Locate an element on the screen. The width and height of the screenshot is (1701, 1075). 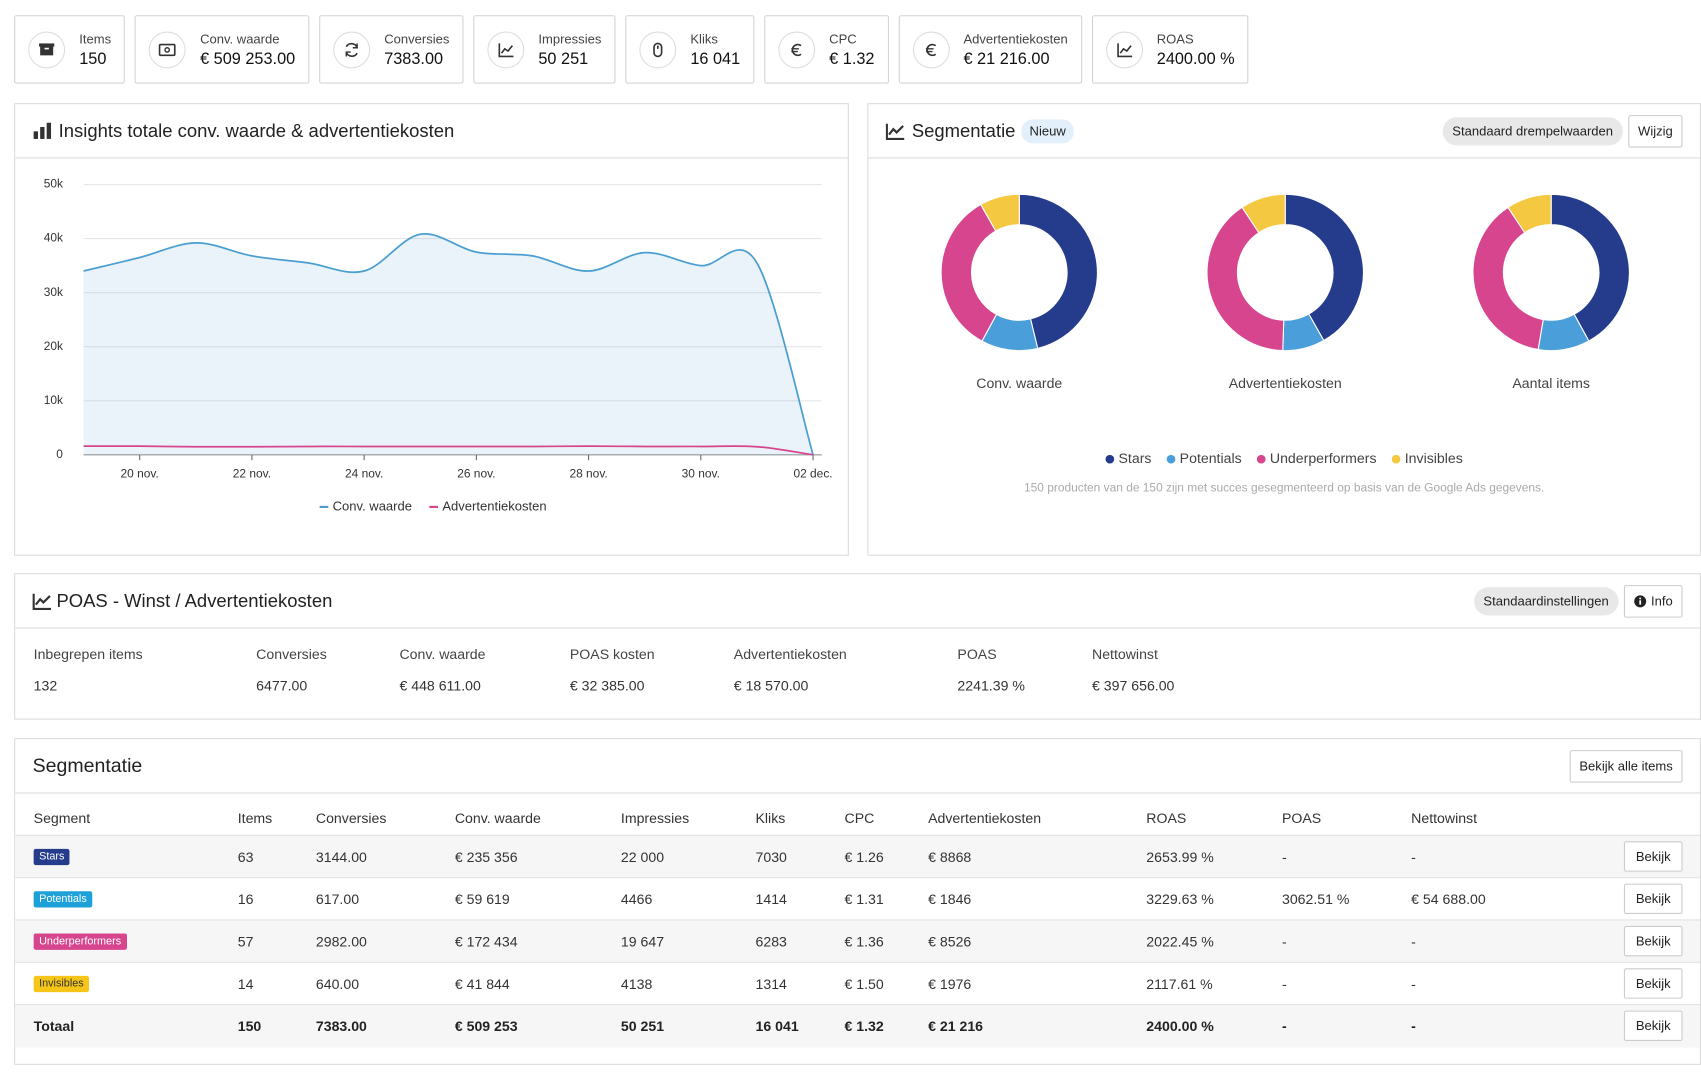
x-tick-label: 22 nov. is located at coordinates (252, 474).